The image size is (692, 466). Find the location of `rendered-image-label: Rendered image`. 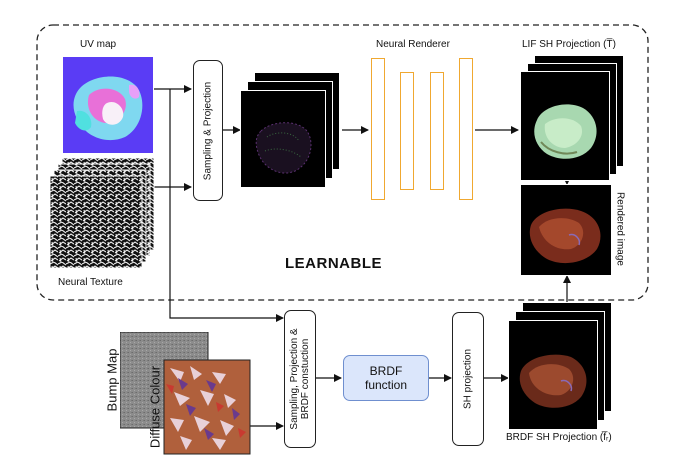

rendered-image-label: Rendered image is located at coordinates (620, 229).